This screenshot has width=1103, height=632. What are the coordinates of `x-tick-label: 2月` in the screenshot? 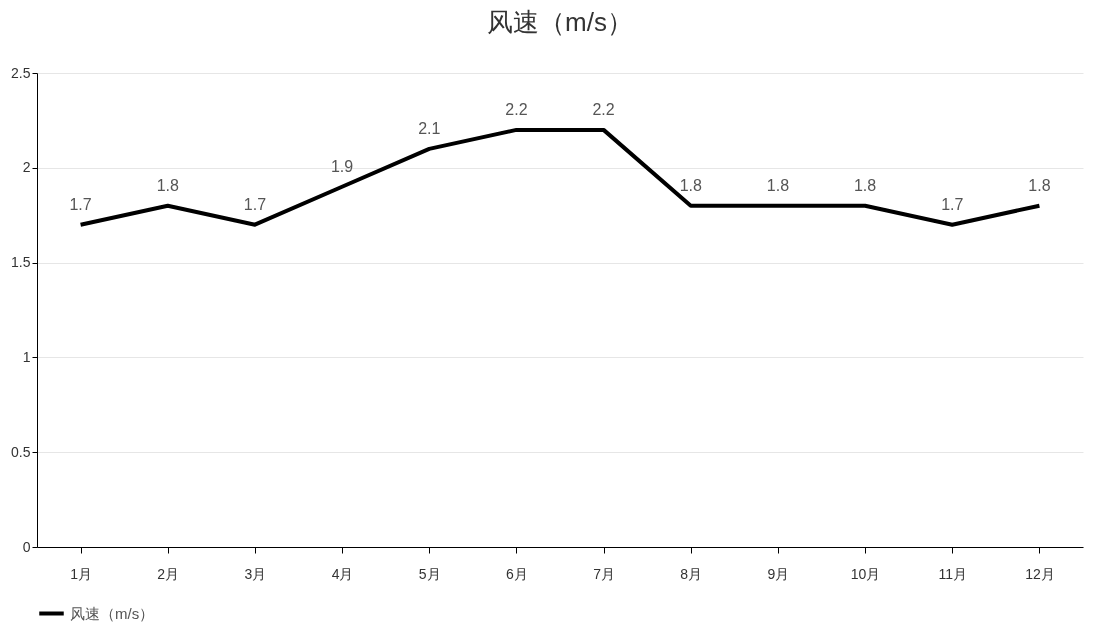 It's located at (168, 573).